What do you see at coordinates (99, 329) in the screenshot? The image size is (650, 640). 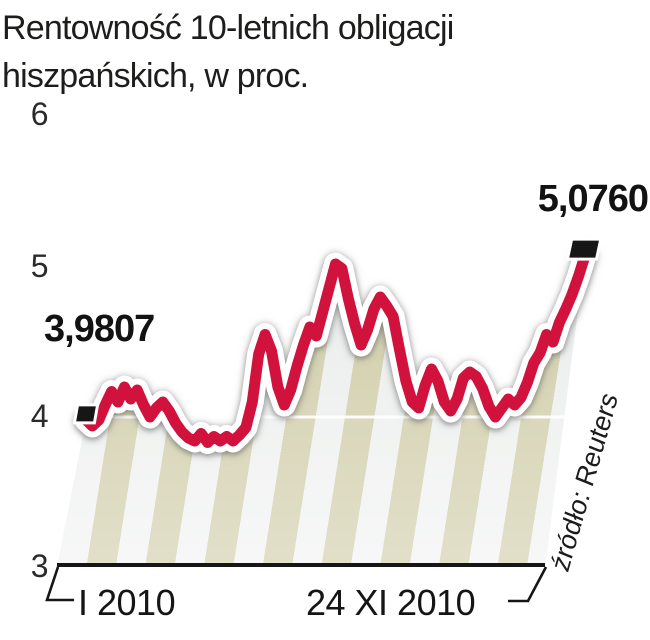 I see `start-value-label: 3,9807` at bounding box center [99, 329].